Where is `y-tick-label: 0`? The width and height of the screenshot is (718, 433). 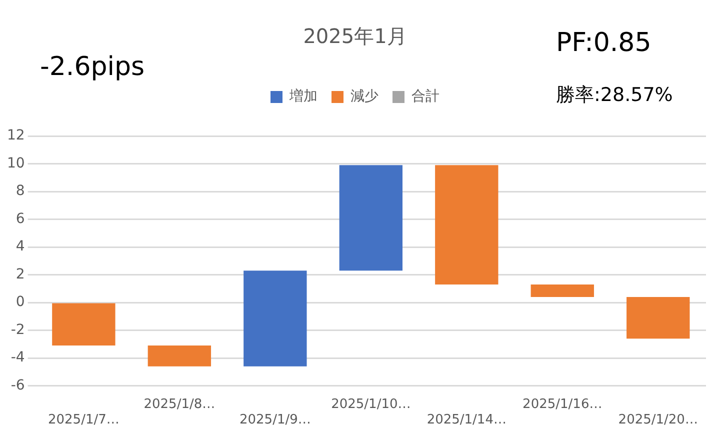 y-tick-label: 0 is located at coordinates (20, 302).